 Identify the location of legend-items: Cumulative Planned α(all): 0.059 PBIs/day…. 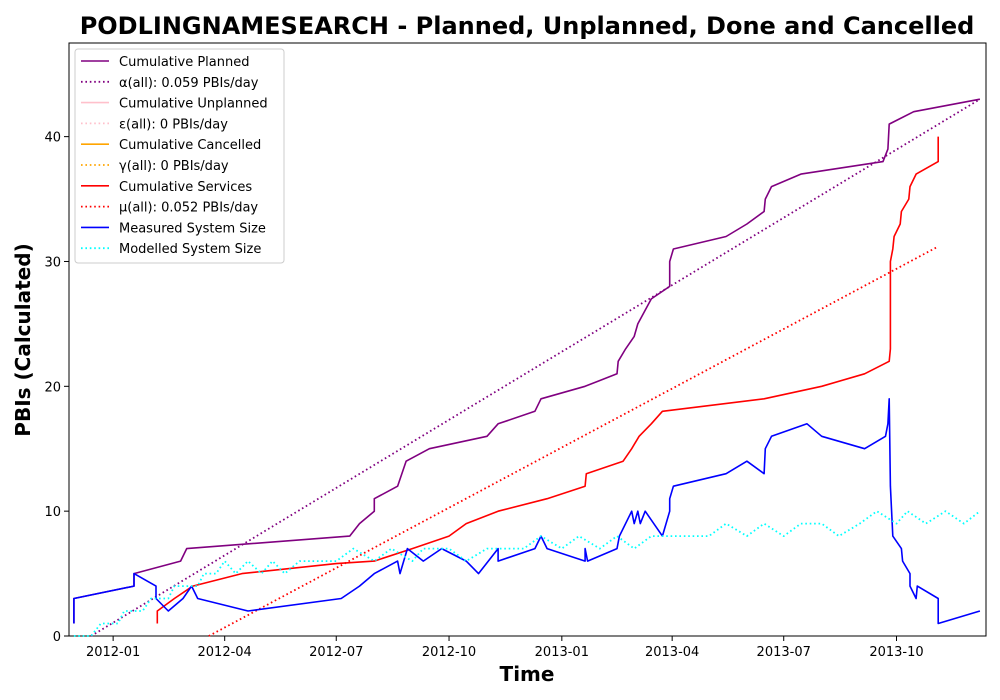
(174, 156).